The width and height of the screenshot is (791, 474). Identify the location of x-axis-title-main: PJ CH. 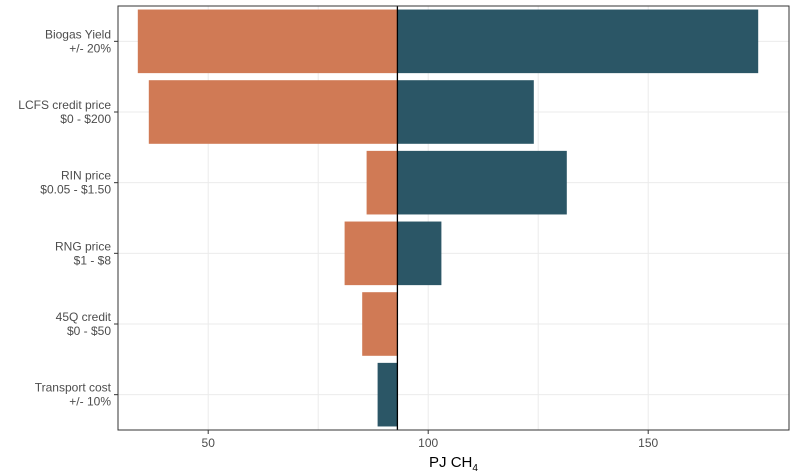
(450, 462).